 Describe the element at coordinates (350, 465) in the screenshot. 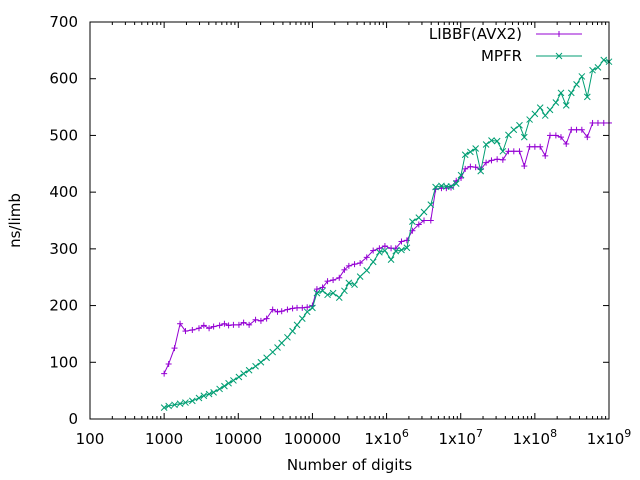

I see `x-axis-label: Number of digits` at that location.